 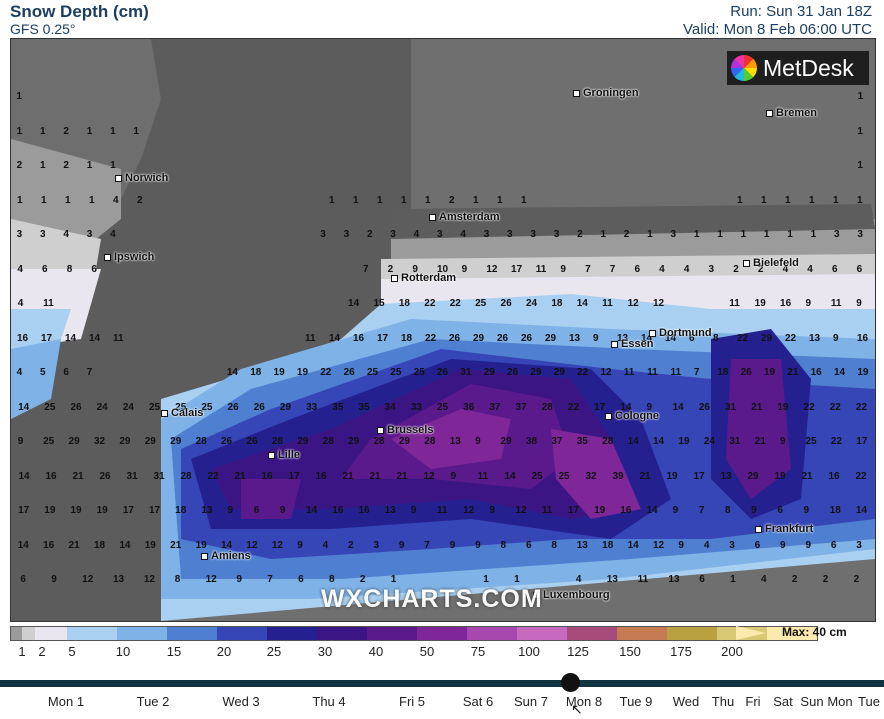 I want to click on legend-tick-label: 200, so click(x=732, y=651).